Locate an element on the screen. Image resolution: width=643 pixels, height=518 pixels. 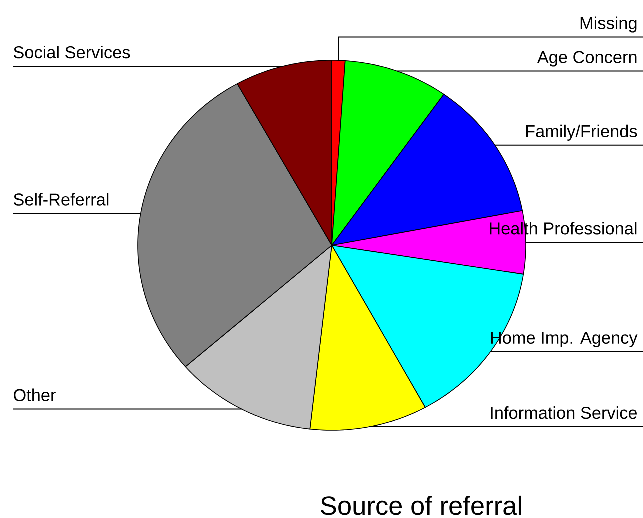
slice-label: Family/Friends is located at coordinates (582, 132).